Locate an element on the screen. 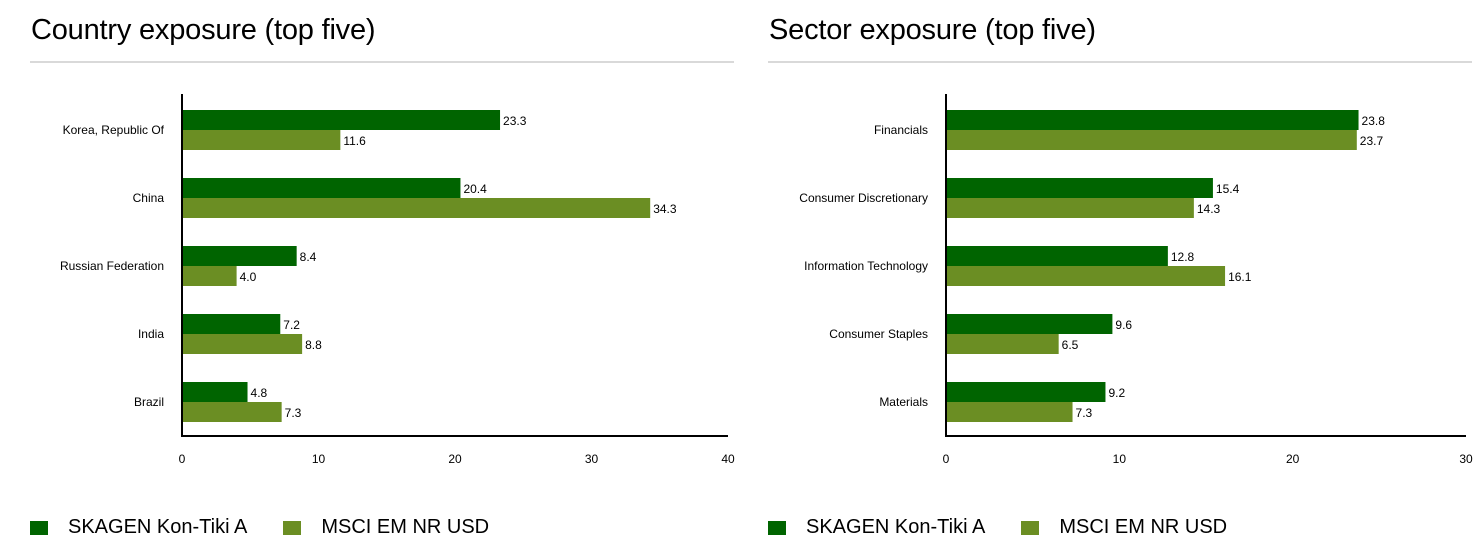 This screenshot has width=1482, height=559. data-label: 6.5 is located at coordinates (1070, 345).